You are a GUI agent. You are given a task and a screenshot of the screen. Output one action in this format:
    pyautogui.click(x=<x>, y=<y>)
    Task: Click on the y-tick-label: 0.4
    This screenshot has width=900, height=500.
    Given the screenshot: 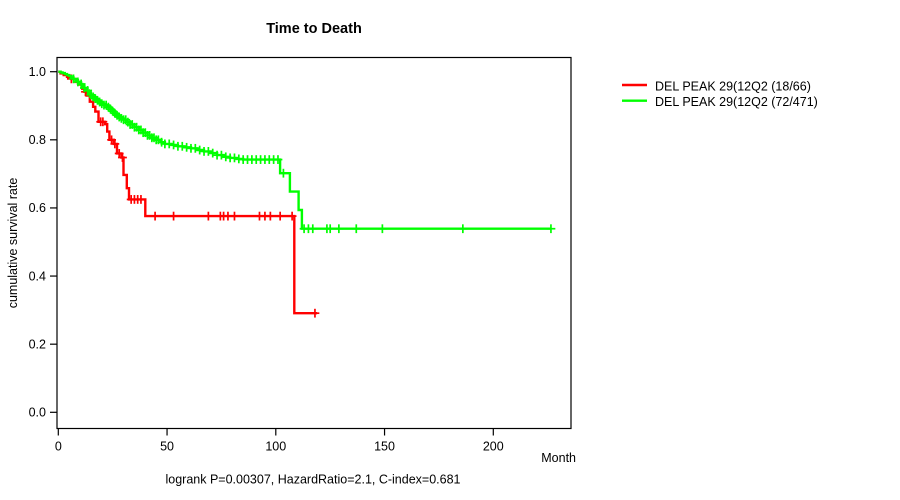 What is the action you would take?
    pyautogui.click(x=37, y=276)
    